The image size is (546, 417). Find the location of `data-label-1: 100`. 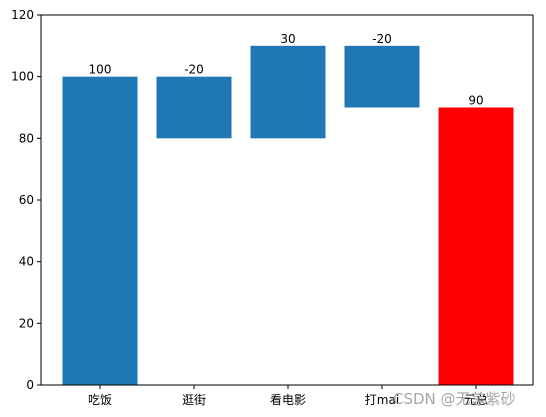

data-label-1: 100 is located at coordinates (100, 70).